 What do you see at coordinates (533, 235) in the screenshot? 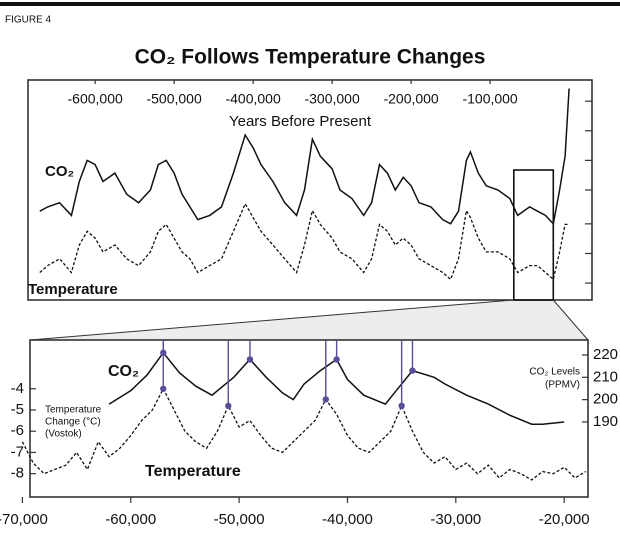
I see `zoom-box` at bounding box center [533, 235].